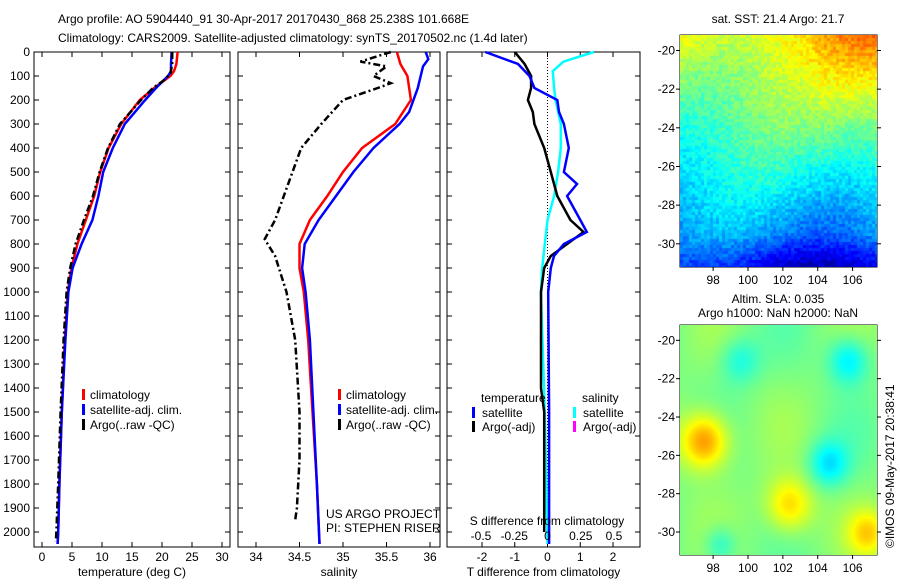  What do you see at coordinates (430, 557) in the screenshot?
I see `x-tick-label: 36` at bounding box center [430, 557].